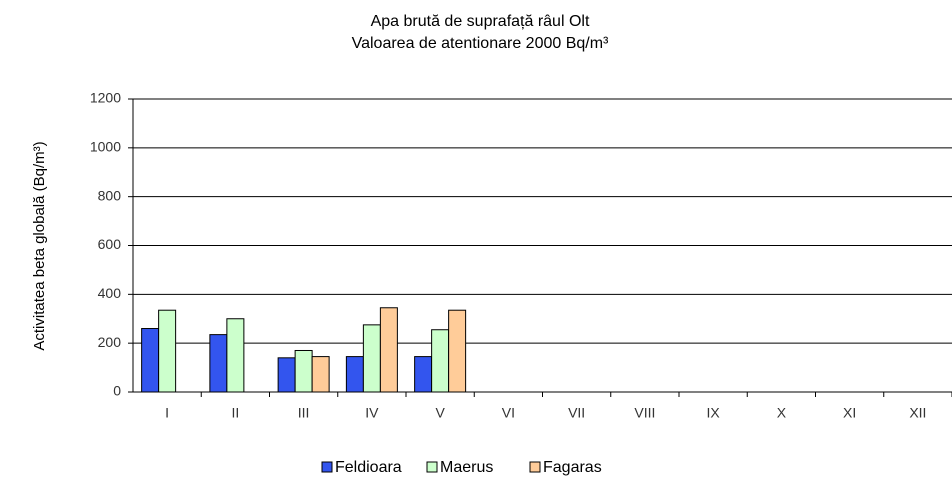  Describe the element at coordinates (105, 98) in the screenshot. I see `y-tick-label: 1200` at that location.